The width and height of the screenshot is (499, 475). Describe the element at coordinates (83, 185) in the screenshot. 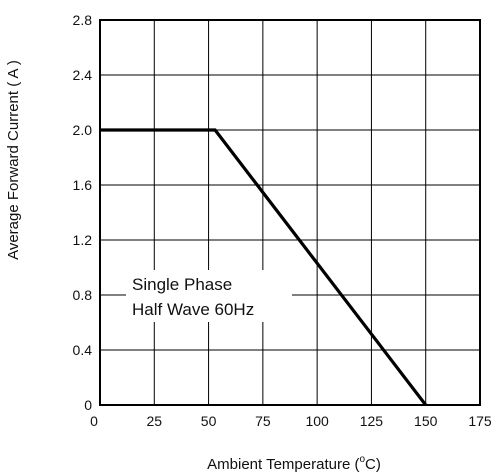

I see `y-tick-label-4: 1.6` at that location.